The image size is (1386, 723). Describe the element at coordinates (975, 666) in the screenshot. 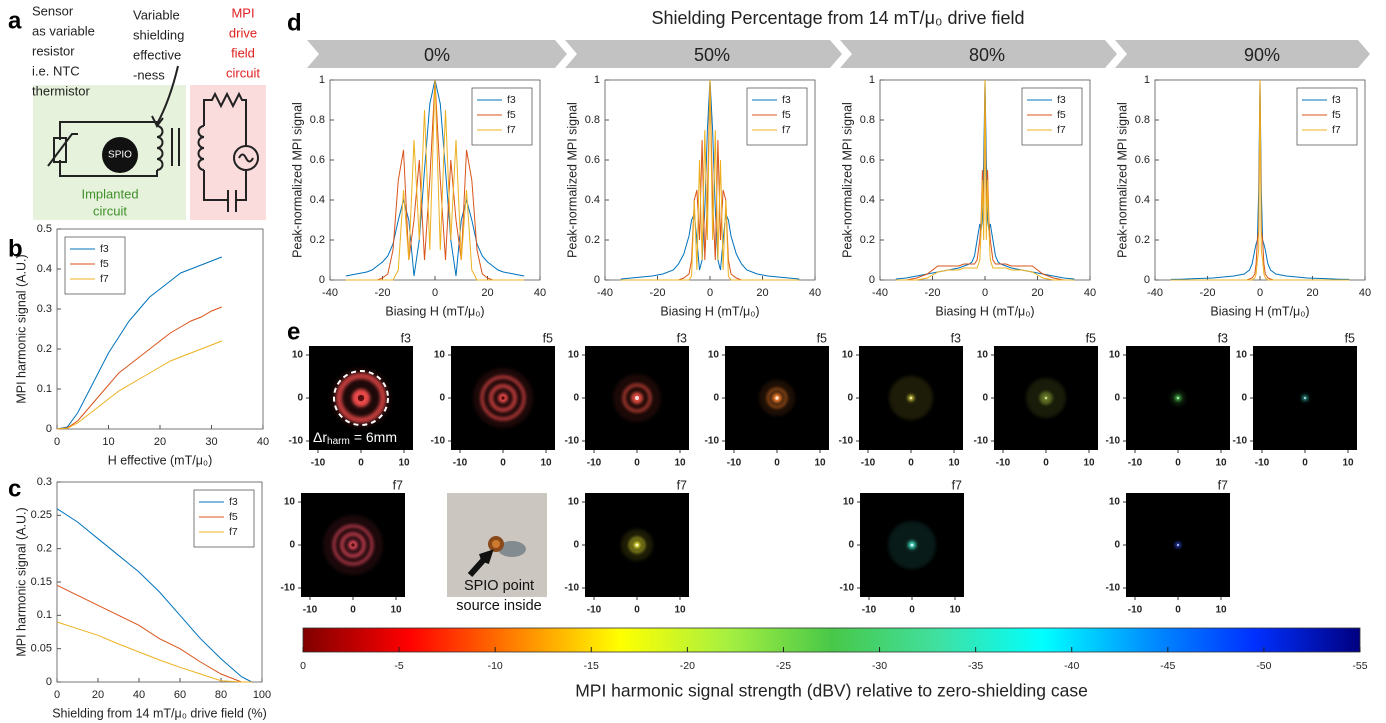

I see `colorbar-tick-label: -35` at that location.